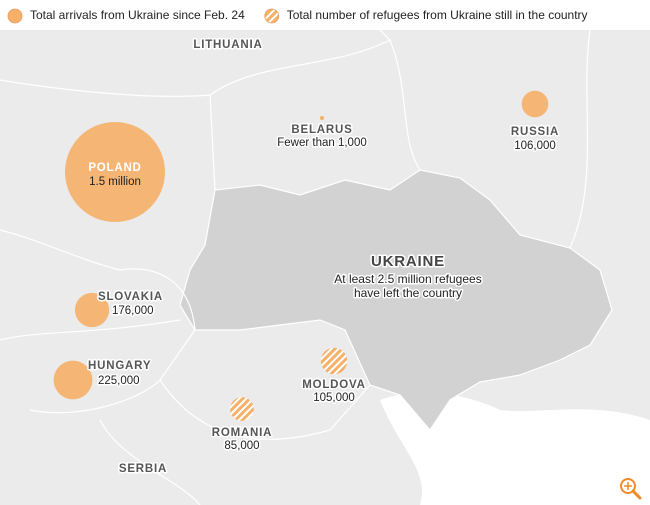 This screenshot has width=650, height=505. I want to click on zoom-button, so click(631, 489).